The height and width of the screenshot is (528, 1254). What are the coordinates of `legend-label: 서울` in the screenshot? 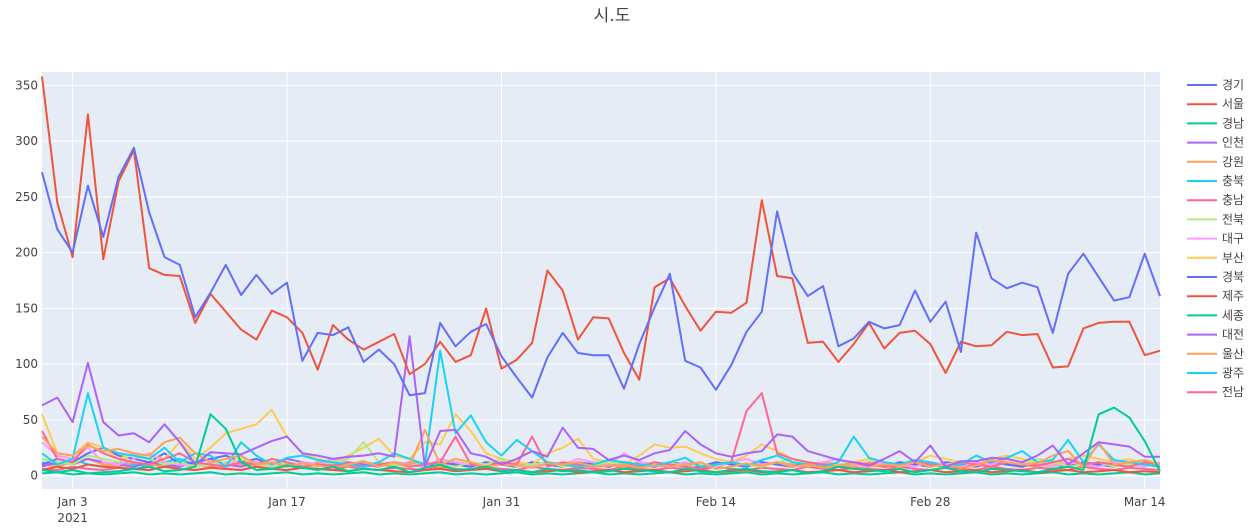 It's located at (1233, 104).